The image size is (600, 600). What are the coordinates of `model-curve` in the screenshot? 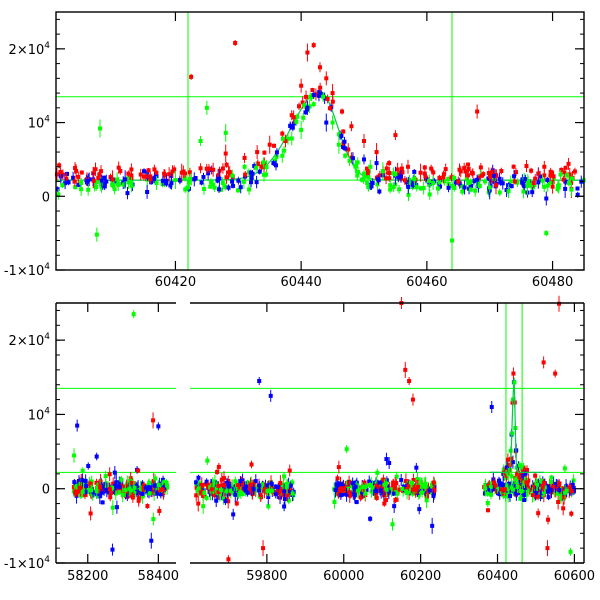 It's located at (516, 428).